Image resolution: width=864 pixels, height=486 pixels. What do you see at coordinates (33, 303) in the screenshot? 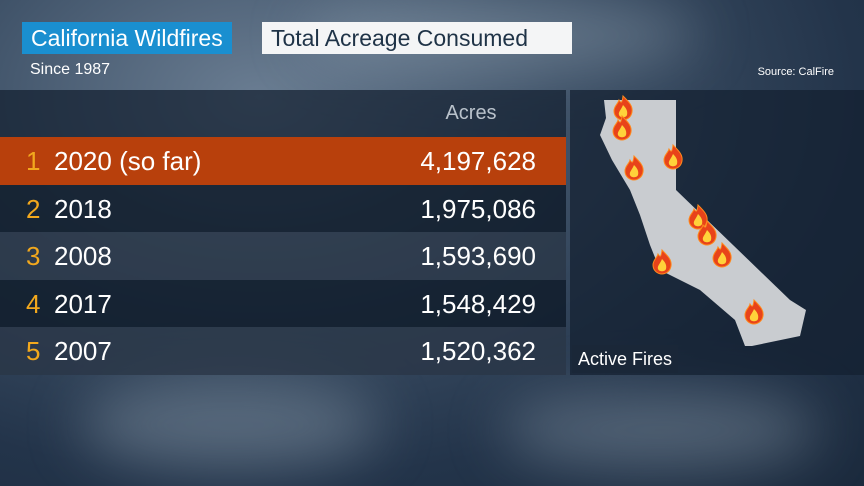
I see `rank: 4` at bounding box center [33, 303].